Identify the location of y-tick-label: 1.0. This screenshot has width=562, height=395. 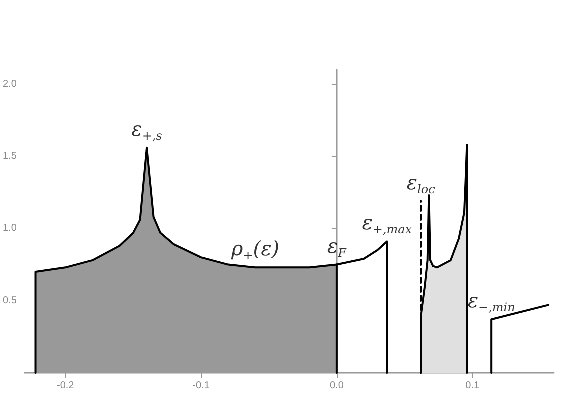
(10, 228).